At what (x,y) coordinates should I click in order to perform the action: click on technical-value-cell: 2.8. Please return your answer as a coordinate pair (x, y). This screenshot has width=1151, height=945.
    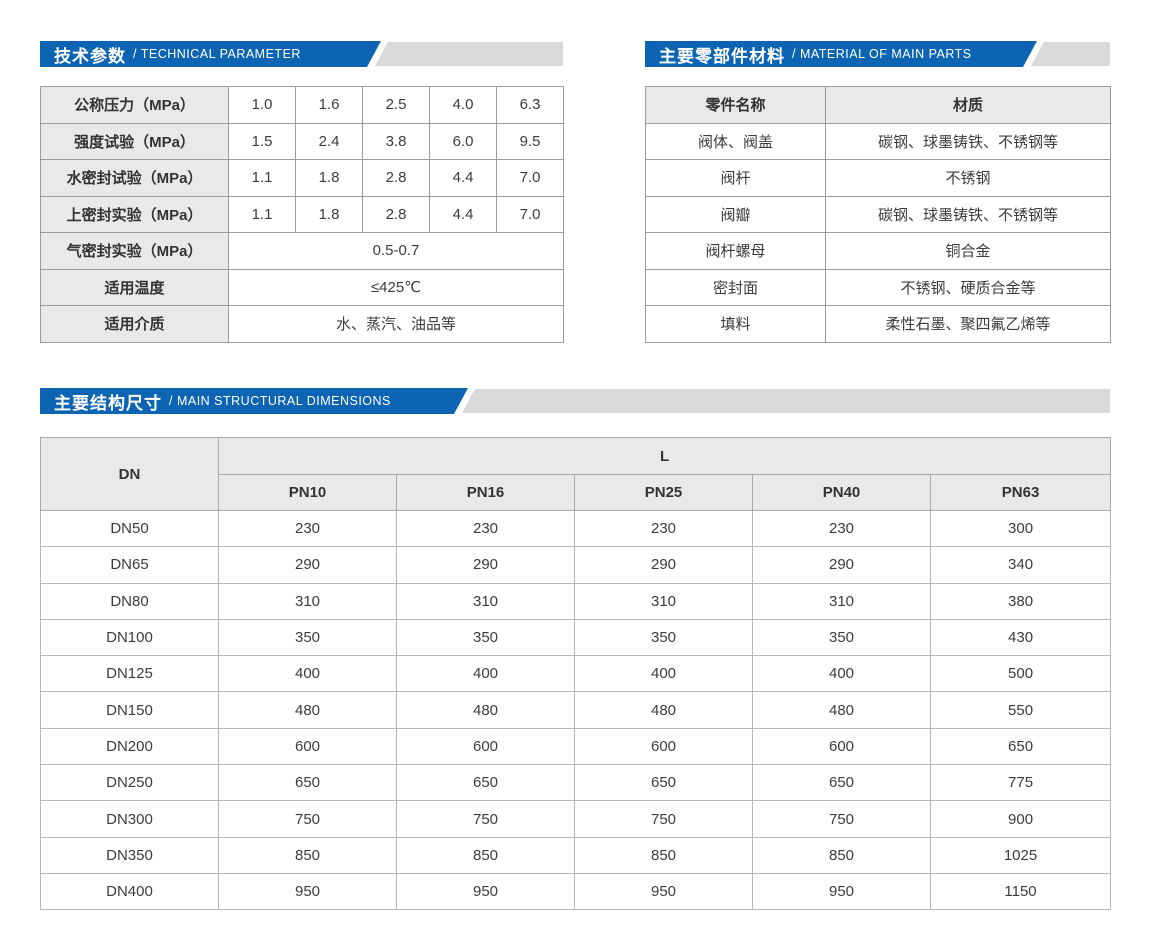
    Looking at the image, I should click on (396, 214).